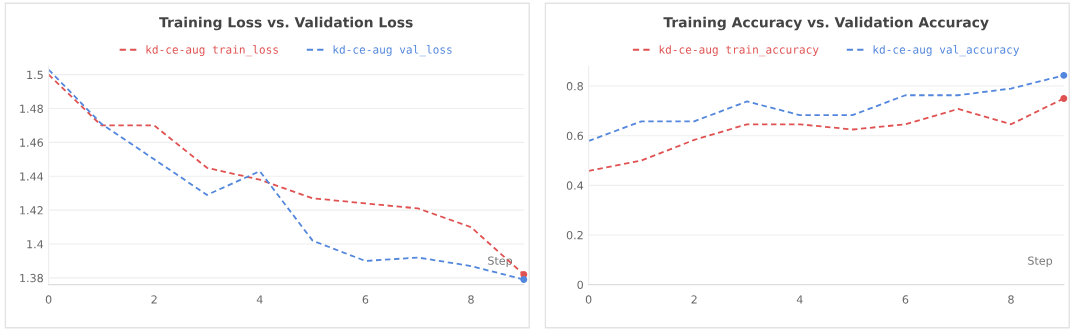 The height and width of the screenshot is (331, 1080). I want to click on y-tick-label: 0.2, so click(574, 235).